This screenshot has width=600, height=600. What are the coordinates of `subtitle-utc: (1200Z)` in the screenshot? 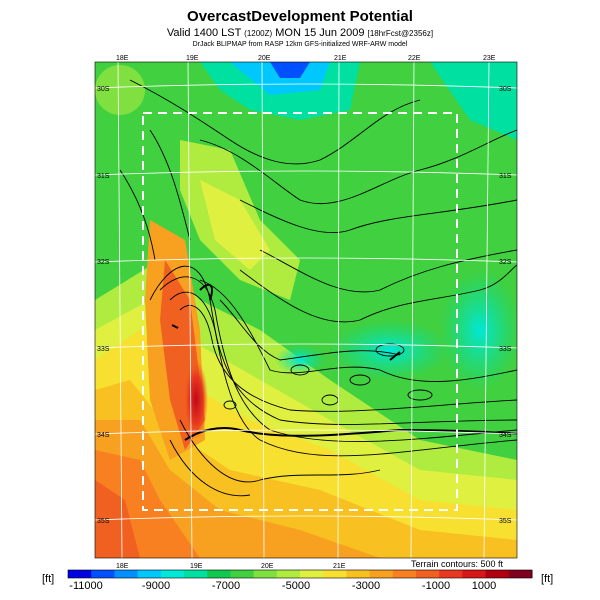 It's located at (258, 33).